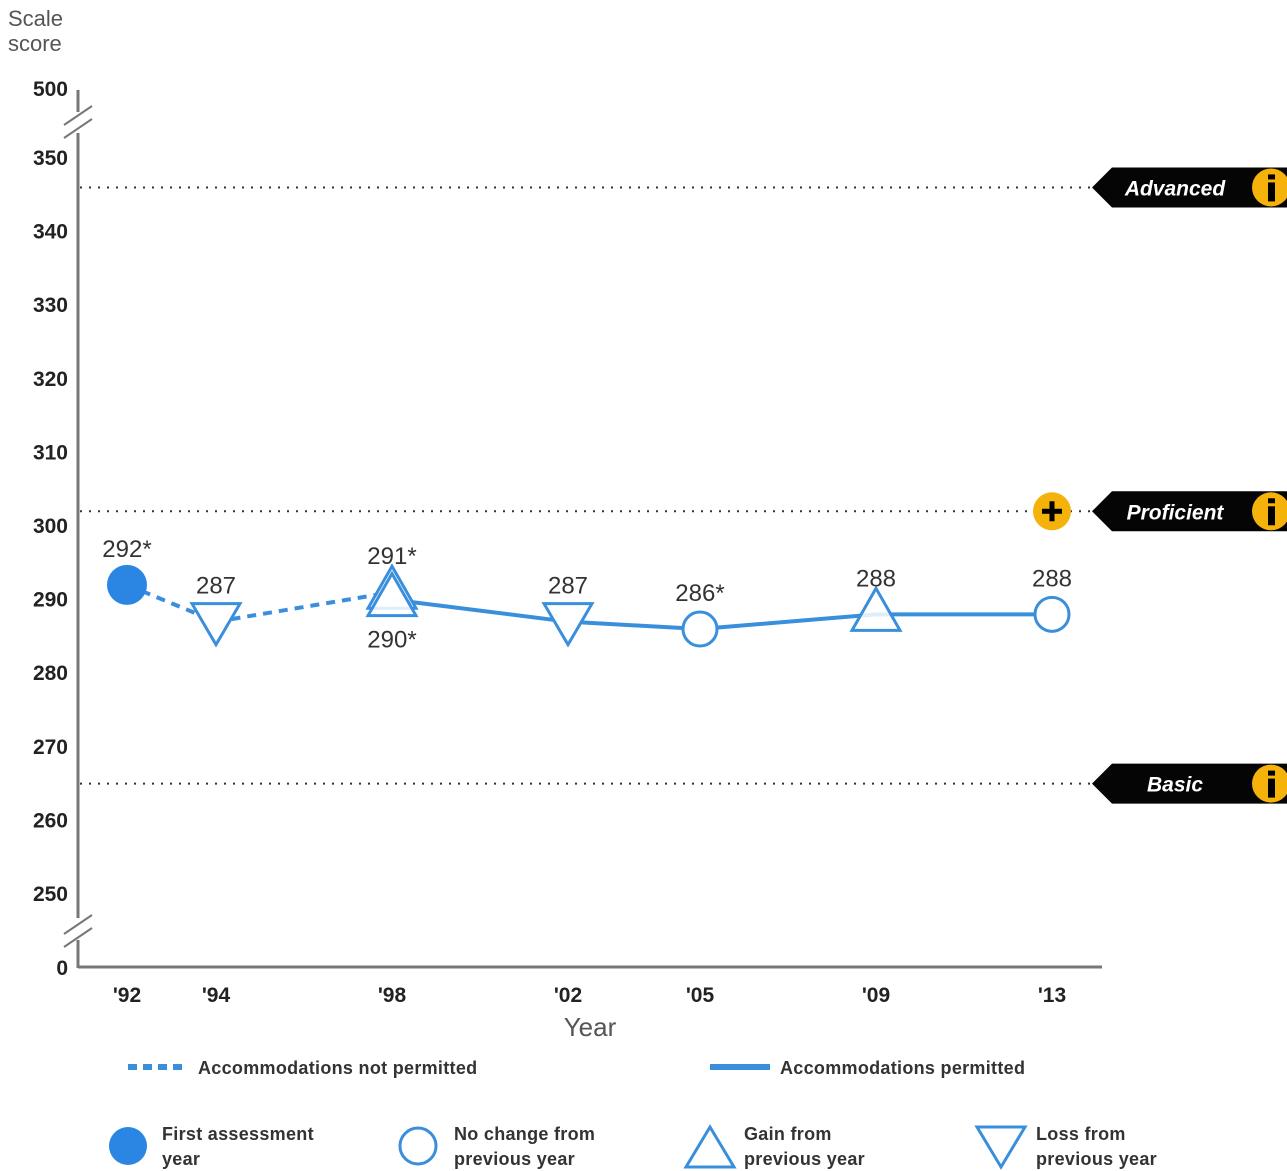 The height and width of the screenshot is (1171, 1287). Describe the element at coordinates (78, 931) in the screenshot. I see `axis-break-bottom` at that location.